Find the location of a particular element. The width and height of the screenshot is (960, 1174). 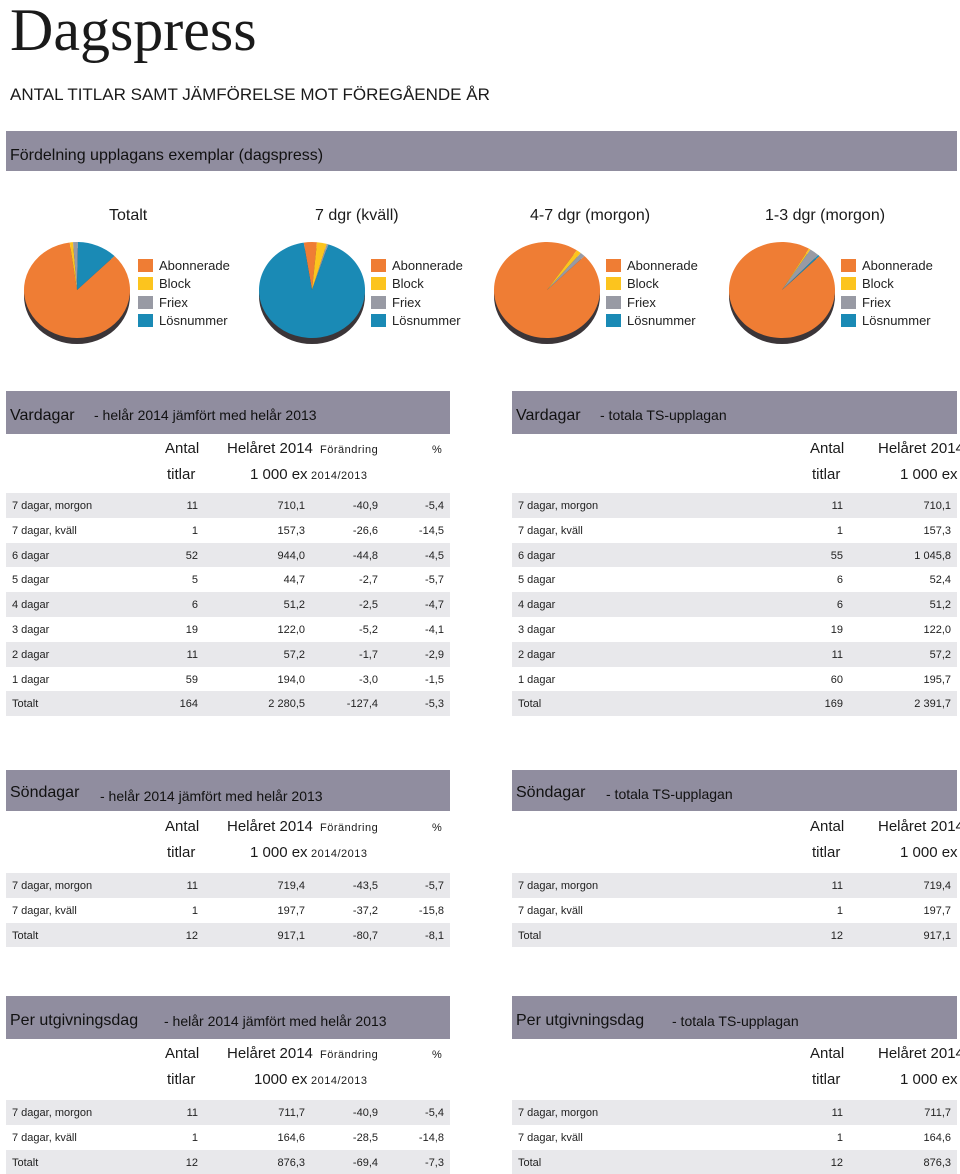

pie-chart-label: Totalt is located at coordinates (128, 215).